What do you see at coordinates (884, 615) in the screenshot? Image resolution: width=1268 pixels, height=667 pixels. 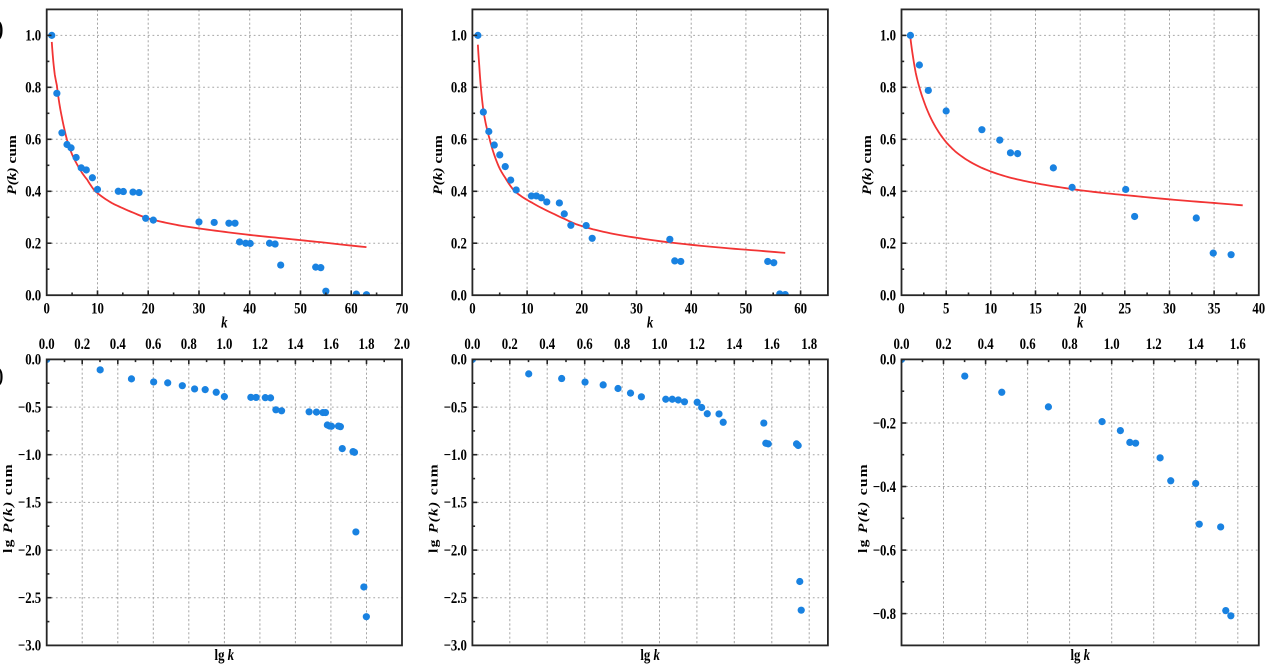 I see `svg-text: −0.8` at bounding box center [884, 615].